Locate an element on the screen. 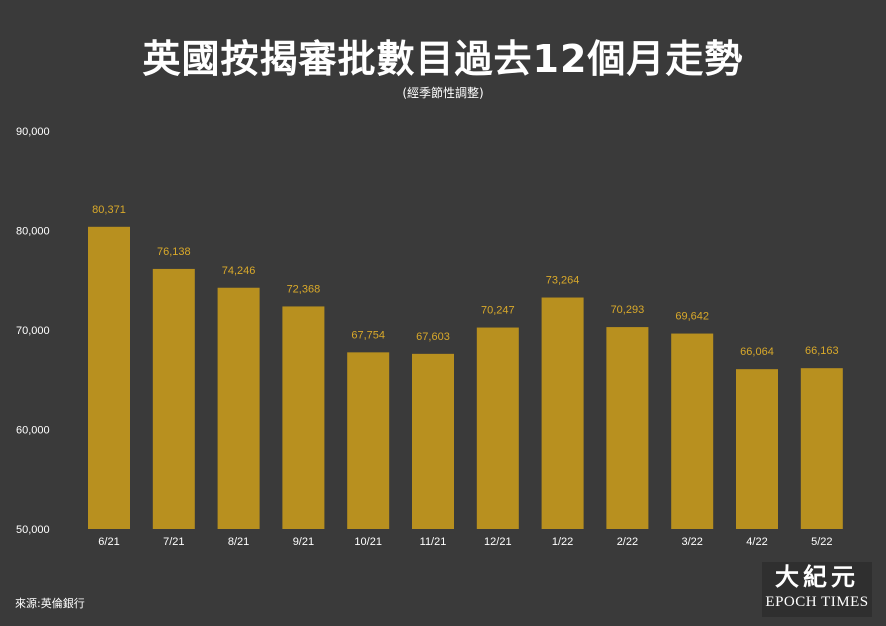 The image size is (886, 626). x-tick-label: 1/22 is located at coordinates (562, 542).